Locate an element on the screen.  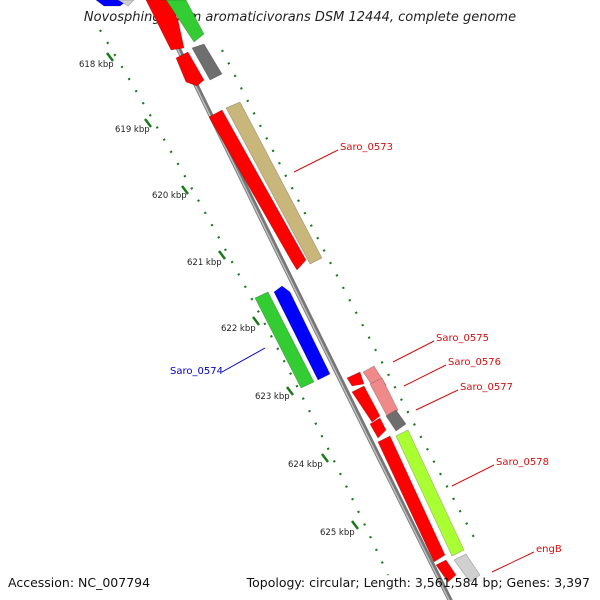
gene-label: Saro_0578 is located at coordinates (522, 462).